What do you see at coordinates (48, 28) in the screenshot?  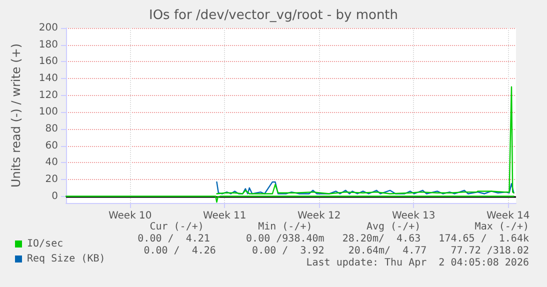 I see `y-tick-label: 200` at bounding box center [48, 28].